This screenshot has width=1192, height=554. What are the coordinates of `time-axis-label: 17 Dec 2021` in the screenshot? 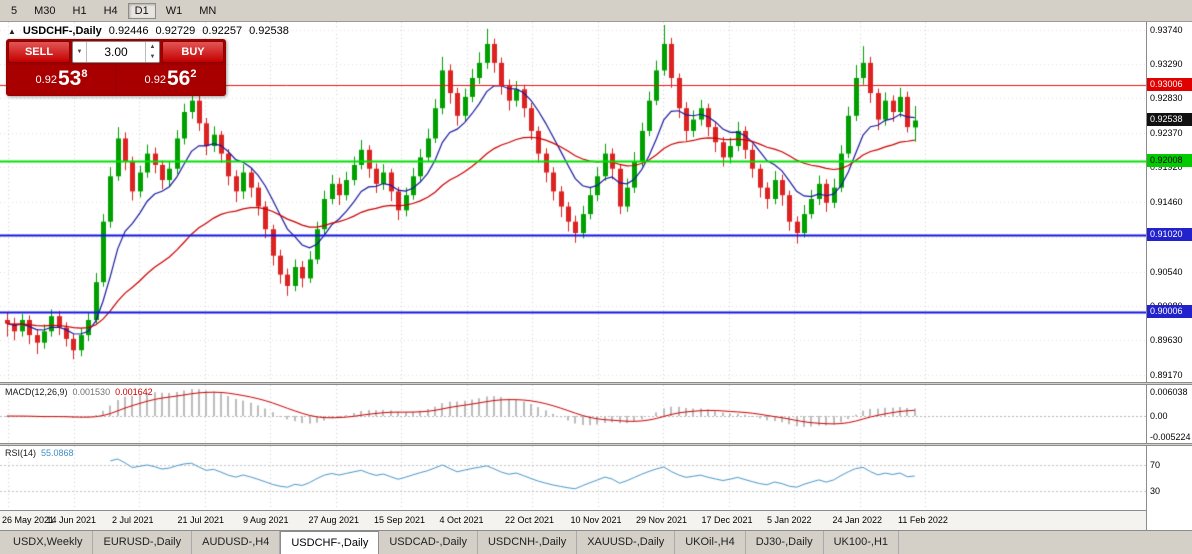 It's located at (727, 520).